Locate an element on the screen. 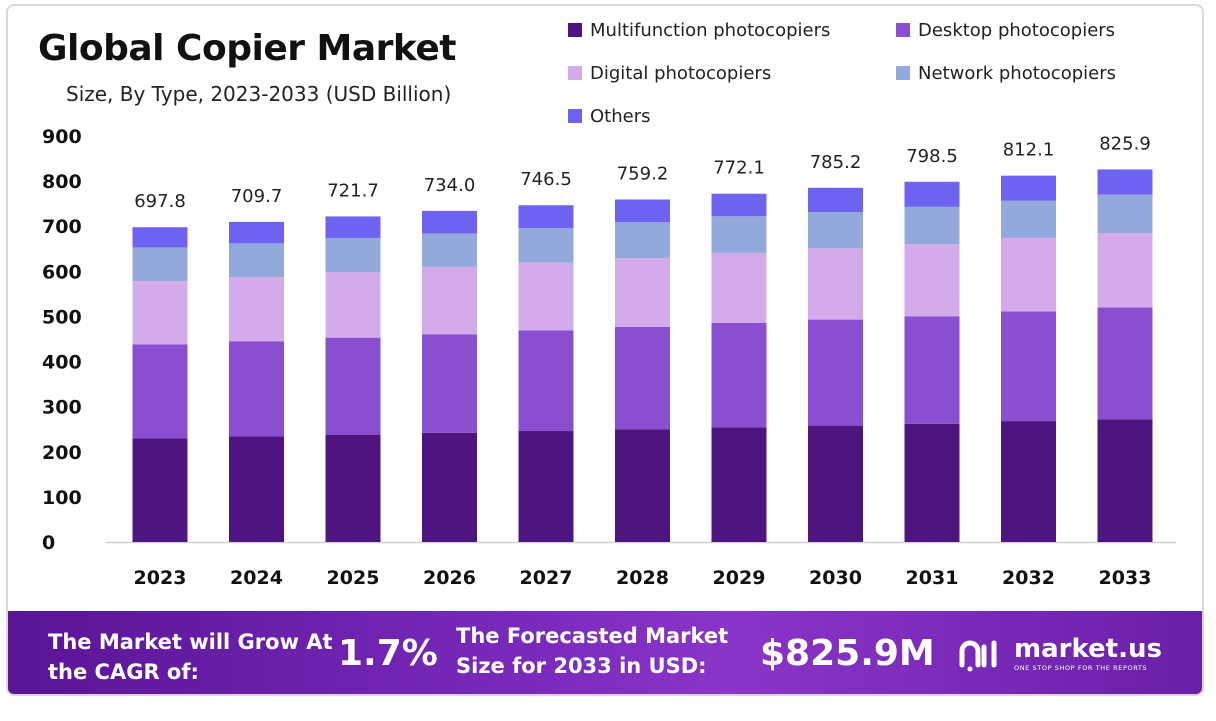  legend-item-digital: Digital photocopiers is located at coordinates (669, 73).